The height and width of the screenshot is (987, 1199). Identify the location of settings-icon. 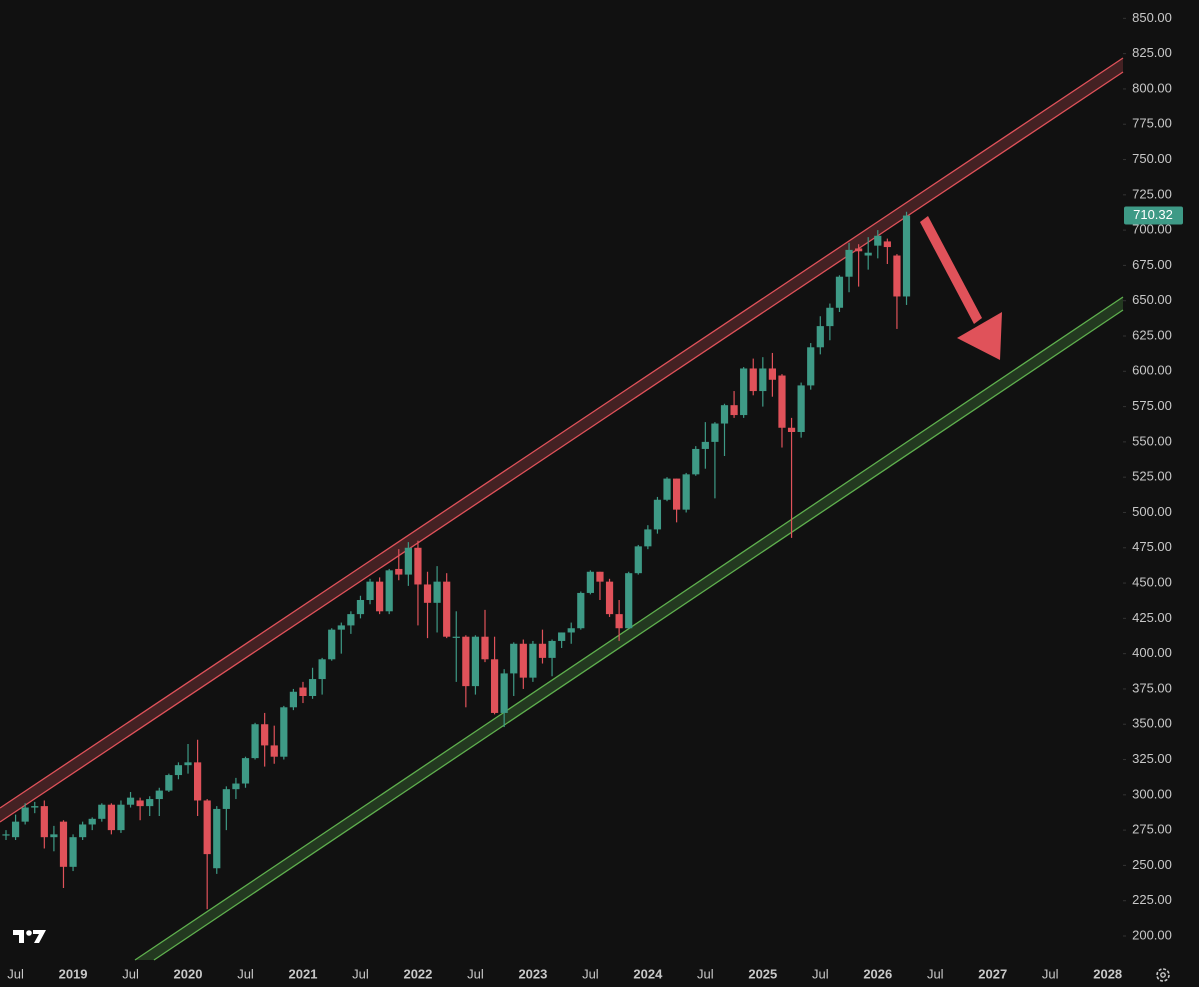
(1163, 975).